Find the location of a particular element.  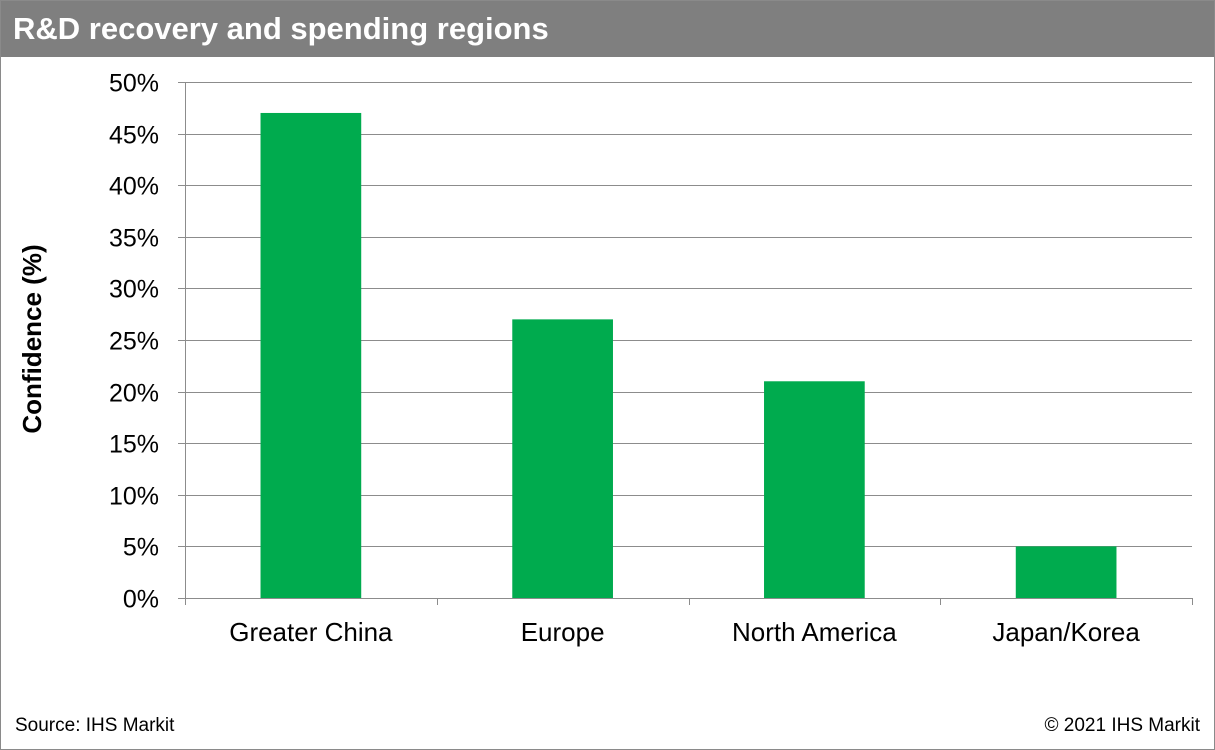

y-tick-label: 35% is located at coordinates (134, 239).